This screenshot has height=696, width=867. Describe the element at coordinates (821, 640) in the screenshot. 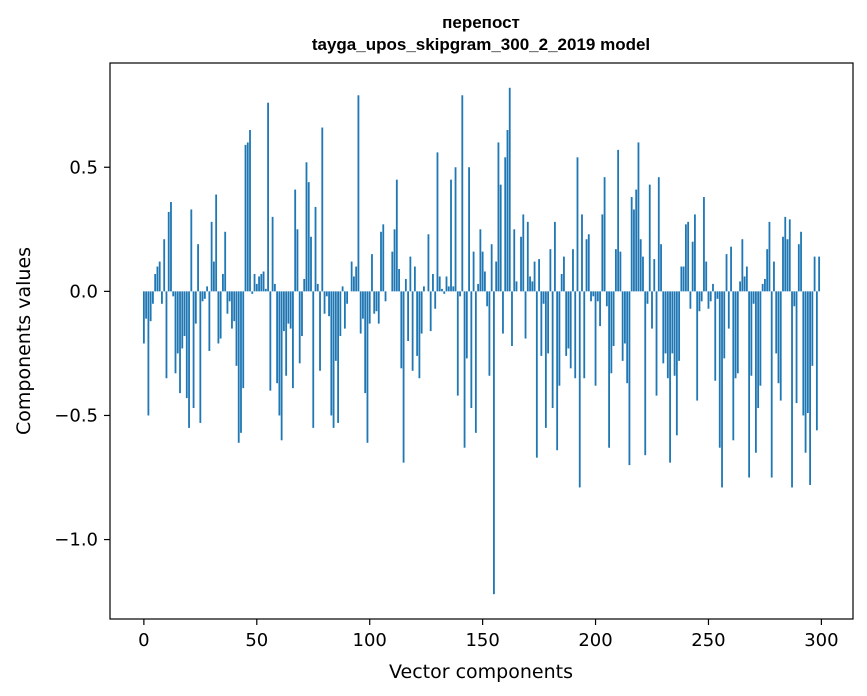

I see `x-tick-label: 300` at that location.